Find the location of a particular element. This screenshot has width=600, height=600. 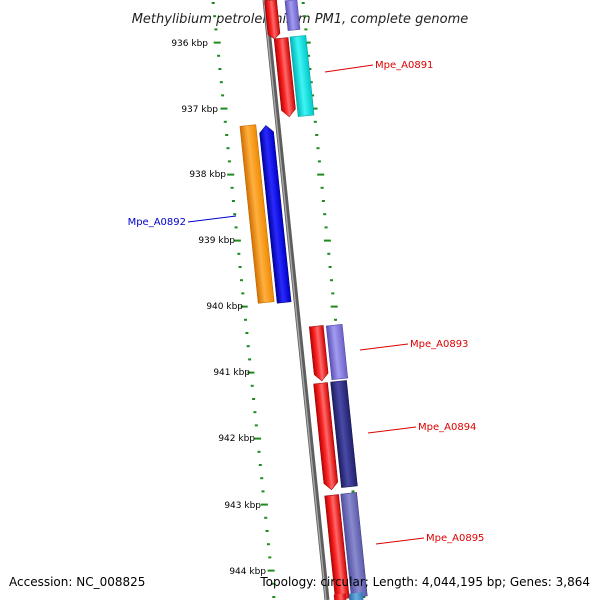

leader-Mpe_A0891 is located at coordinates (349, 68).